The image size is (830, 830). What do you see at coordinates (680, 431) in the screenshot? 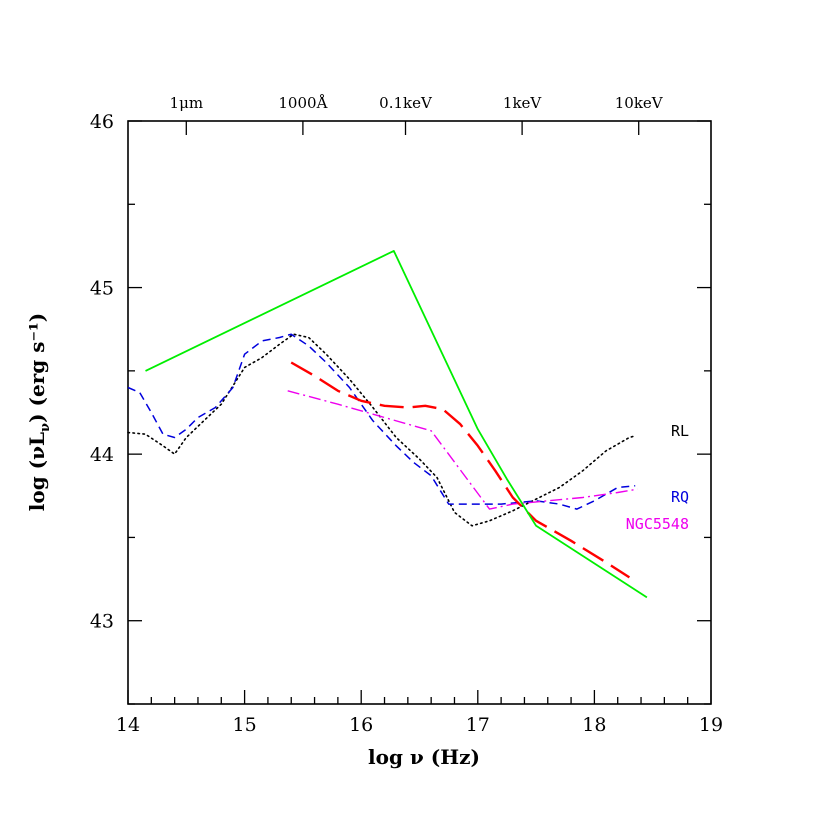
I see `series-label-rl: RL` at bounding box center [680, 431].